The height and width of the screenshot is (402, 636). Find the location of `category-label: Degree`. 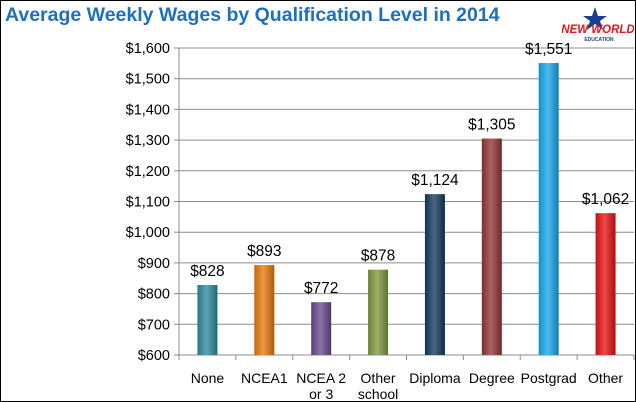

category-label: Degree is located at coordinates (492, 378).